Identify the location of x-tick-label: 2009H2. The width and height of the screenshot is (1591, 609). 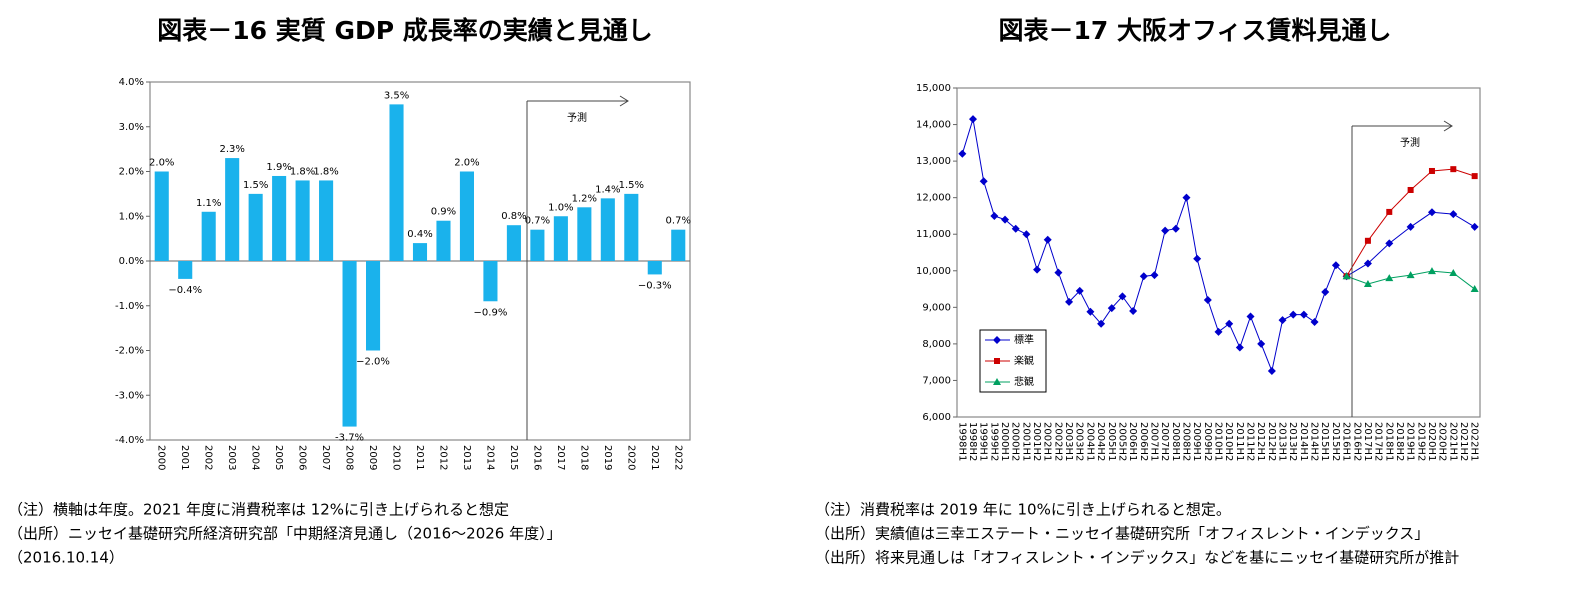
(1207, 441).